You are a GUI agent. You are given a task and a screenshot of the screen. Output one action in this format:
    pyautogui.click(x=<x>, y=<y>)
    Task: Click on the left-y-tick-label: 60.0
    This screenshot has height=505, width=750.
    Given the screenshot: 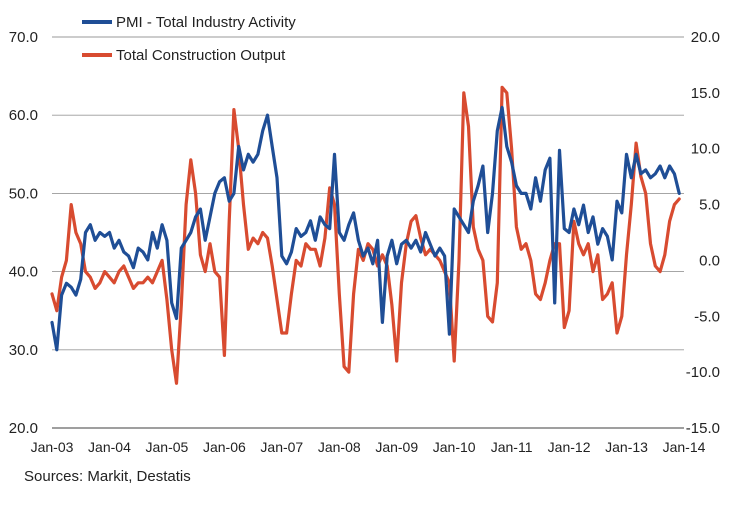 What is the action you would take?
    pyautogui.click(x=23, y=115)
    